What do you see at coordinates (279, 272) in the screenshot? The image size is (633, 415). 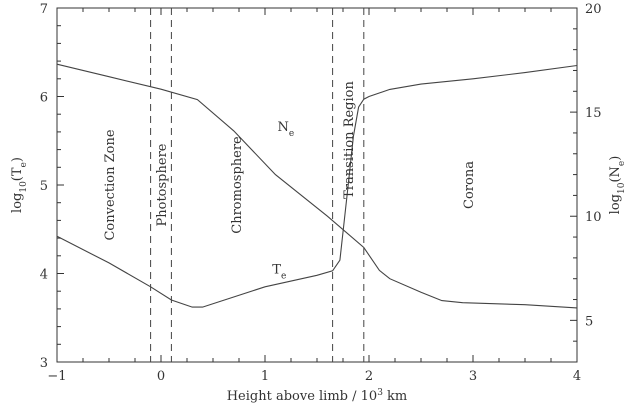 I see `curve-label-Te: Te` at bounding box center [279, 272].